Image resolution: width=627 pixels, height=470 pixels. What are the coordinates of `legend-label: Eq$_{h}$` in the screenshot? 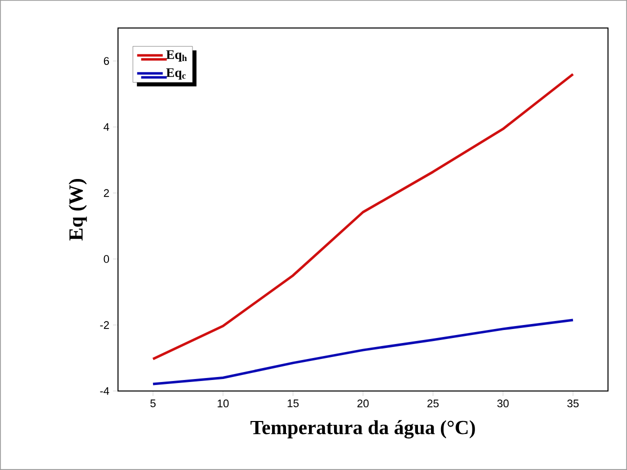 It's located at (176, 56).